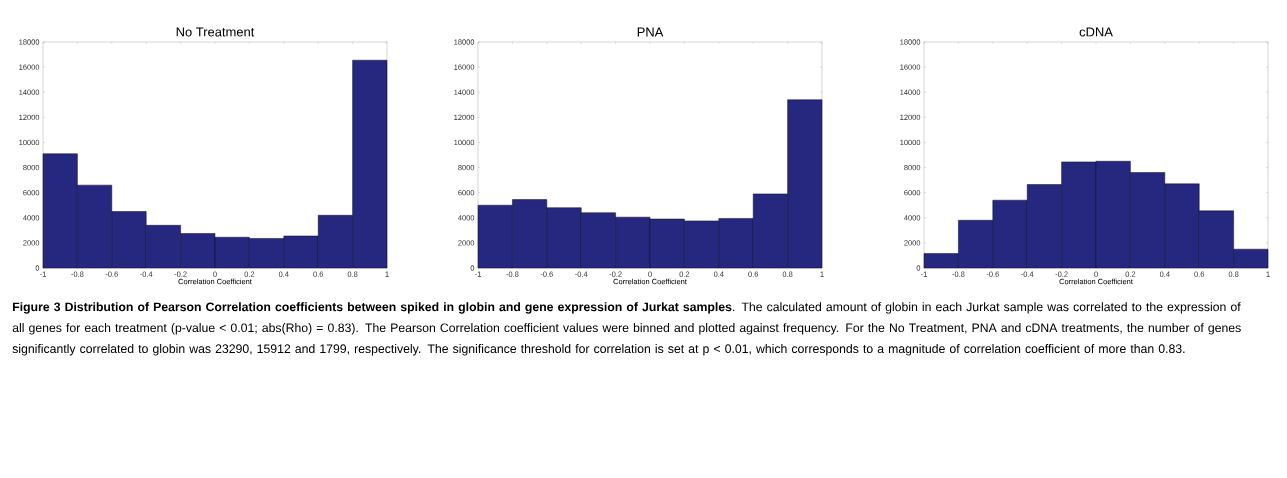 This screenshot has height=478, width=1287. Describe the element at coordinates (626, 329) in the screenshot. I see `text: Figure 3 Distribution of Pearson Correlation coefficients between spiked in globin and gene expression of Jurkat samples. The calculated amount of globin in each Jurkat sample was correlated to the expression of all genes for each treatment (p-value < 0.01; abs(Rho) = 0.83). The Pearson Correlation coefficient values were binned and plotted against frequency. For the No Treatment, PNA and cDNA treatments, the number of genes significantly correlated to globin was 23290, 15912 and 1799, respectively. The significance threshold for correlation is set at p < 0.01, which corresponds to a magnitude of correlation coefficient of more than 0.83.` at that location.